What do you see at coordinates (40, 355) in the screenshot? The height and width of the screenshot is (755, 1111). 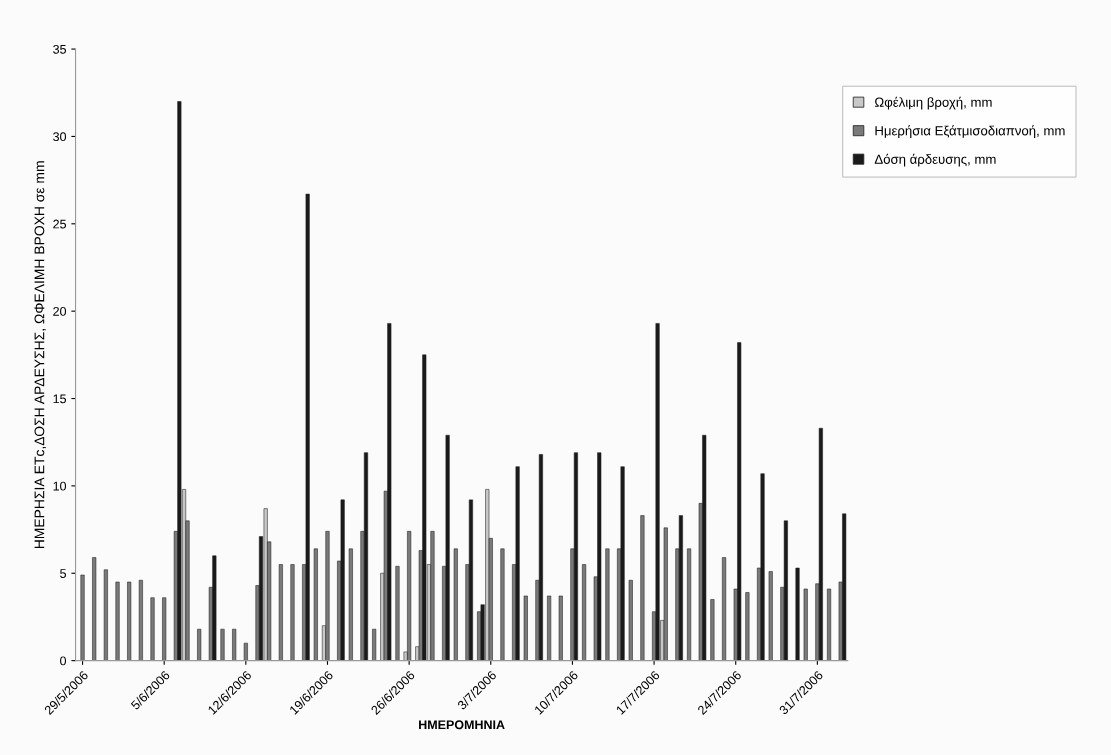 I see `y-axis-title: ΗΜΕΡΗΣΙΑ ΕΤc,ΔΟΣΗ ΑΡΔΕΥΣΗΣ, ΩΦΕΛΙΜΗ ΒΡΟΧΗ σε mm` at bounding box center [40, 355].